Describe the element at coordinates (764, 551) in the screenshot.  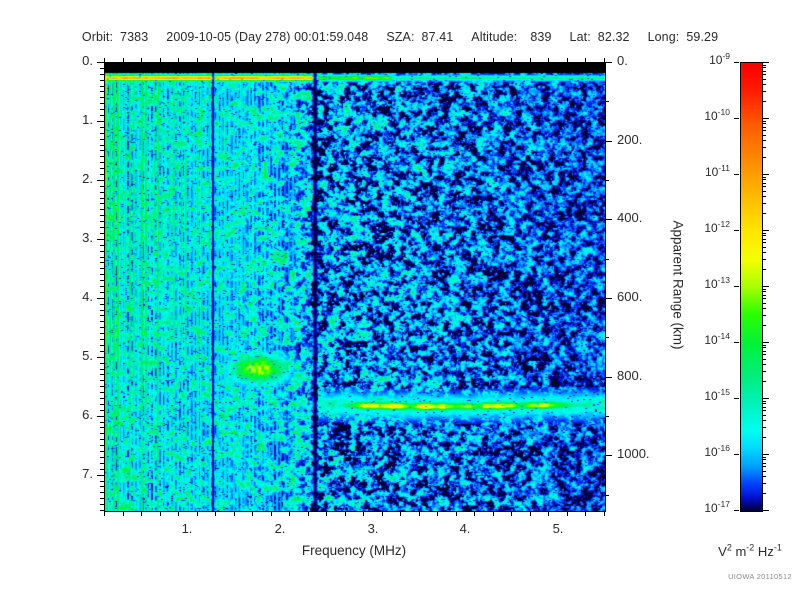
I see `unit-hz: Hz` at that location.